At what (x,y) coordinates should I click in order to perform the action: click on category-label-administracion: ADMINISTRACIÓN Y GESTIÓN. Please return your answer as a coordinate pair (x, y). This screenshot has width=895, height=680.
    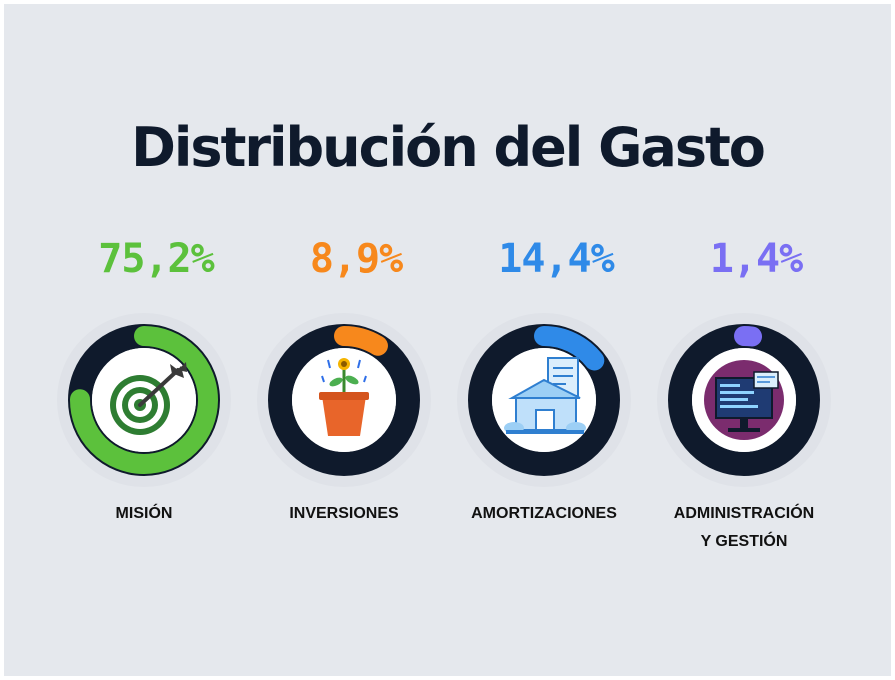
    Looking at the image, I should click on (744, 528).